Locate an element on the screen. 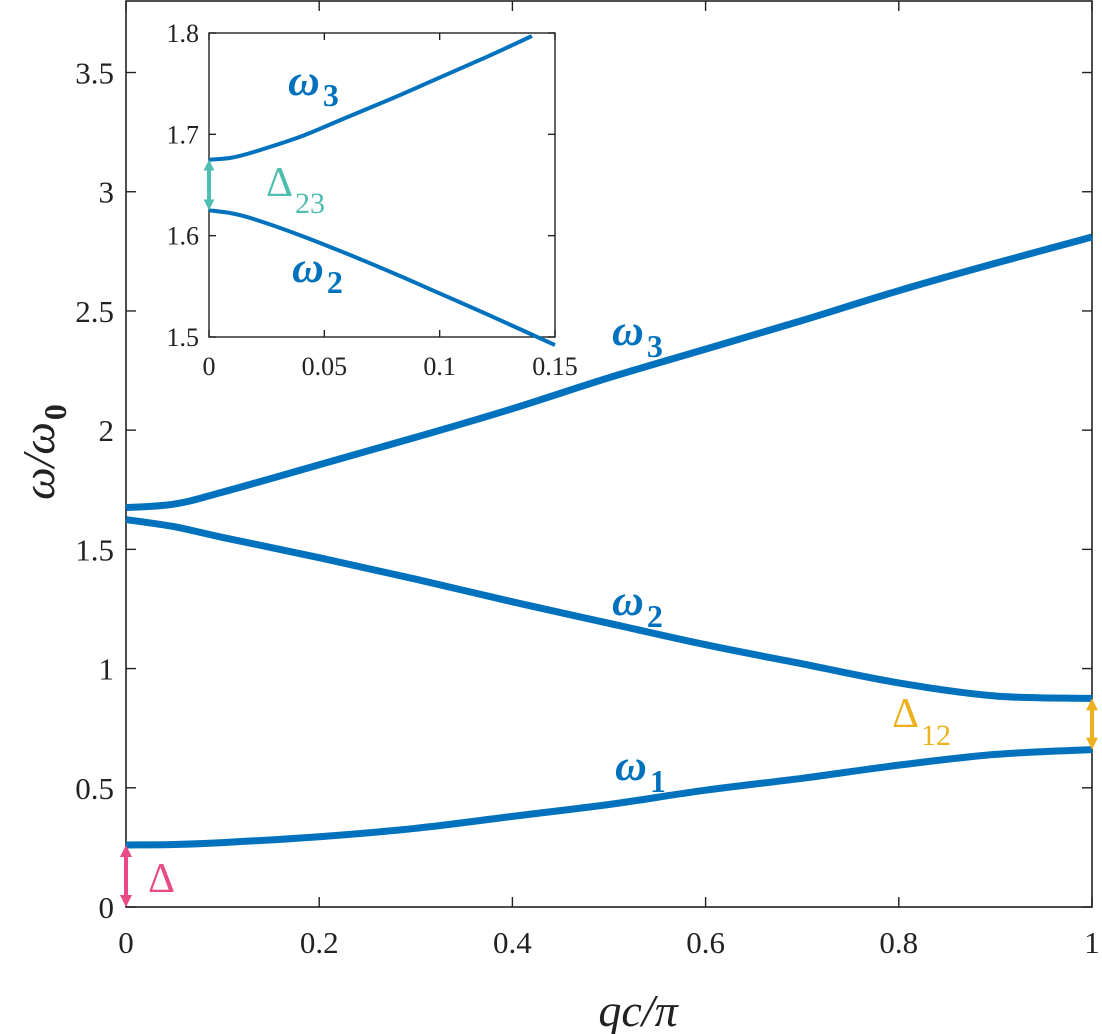 The image size is (1102, 1034). x-tick-label: 0.05 is located at coordinates (325, 366).